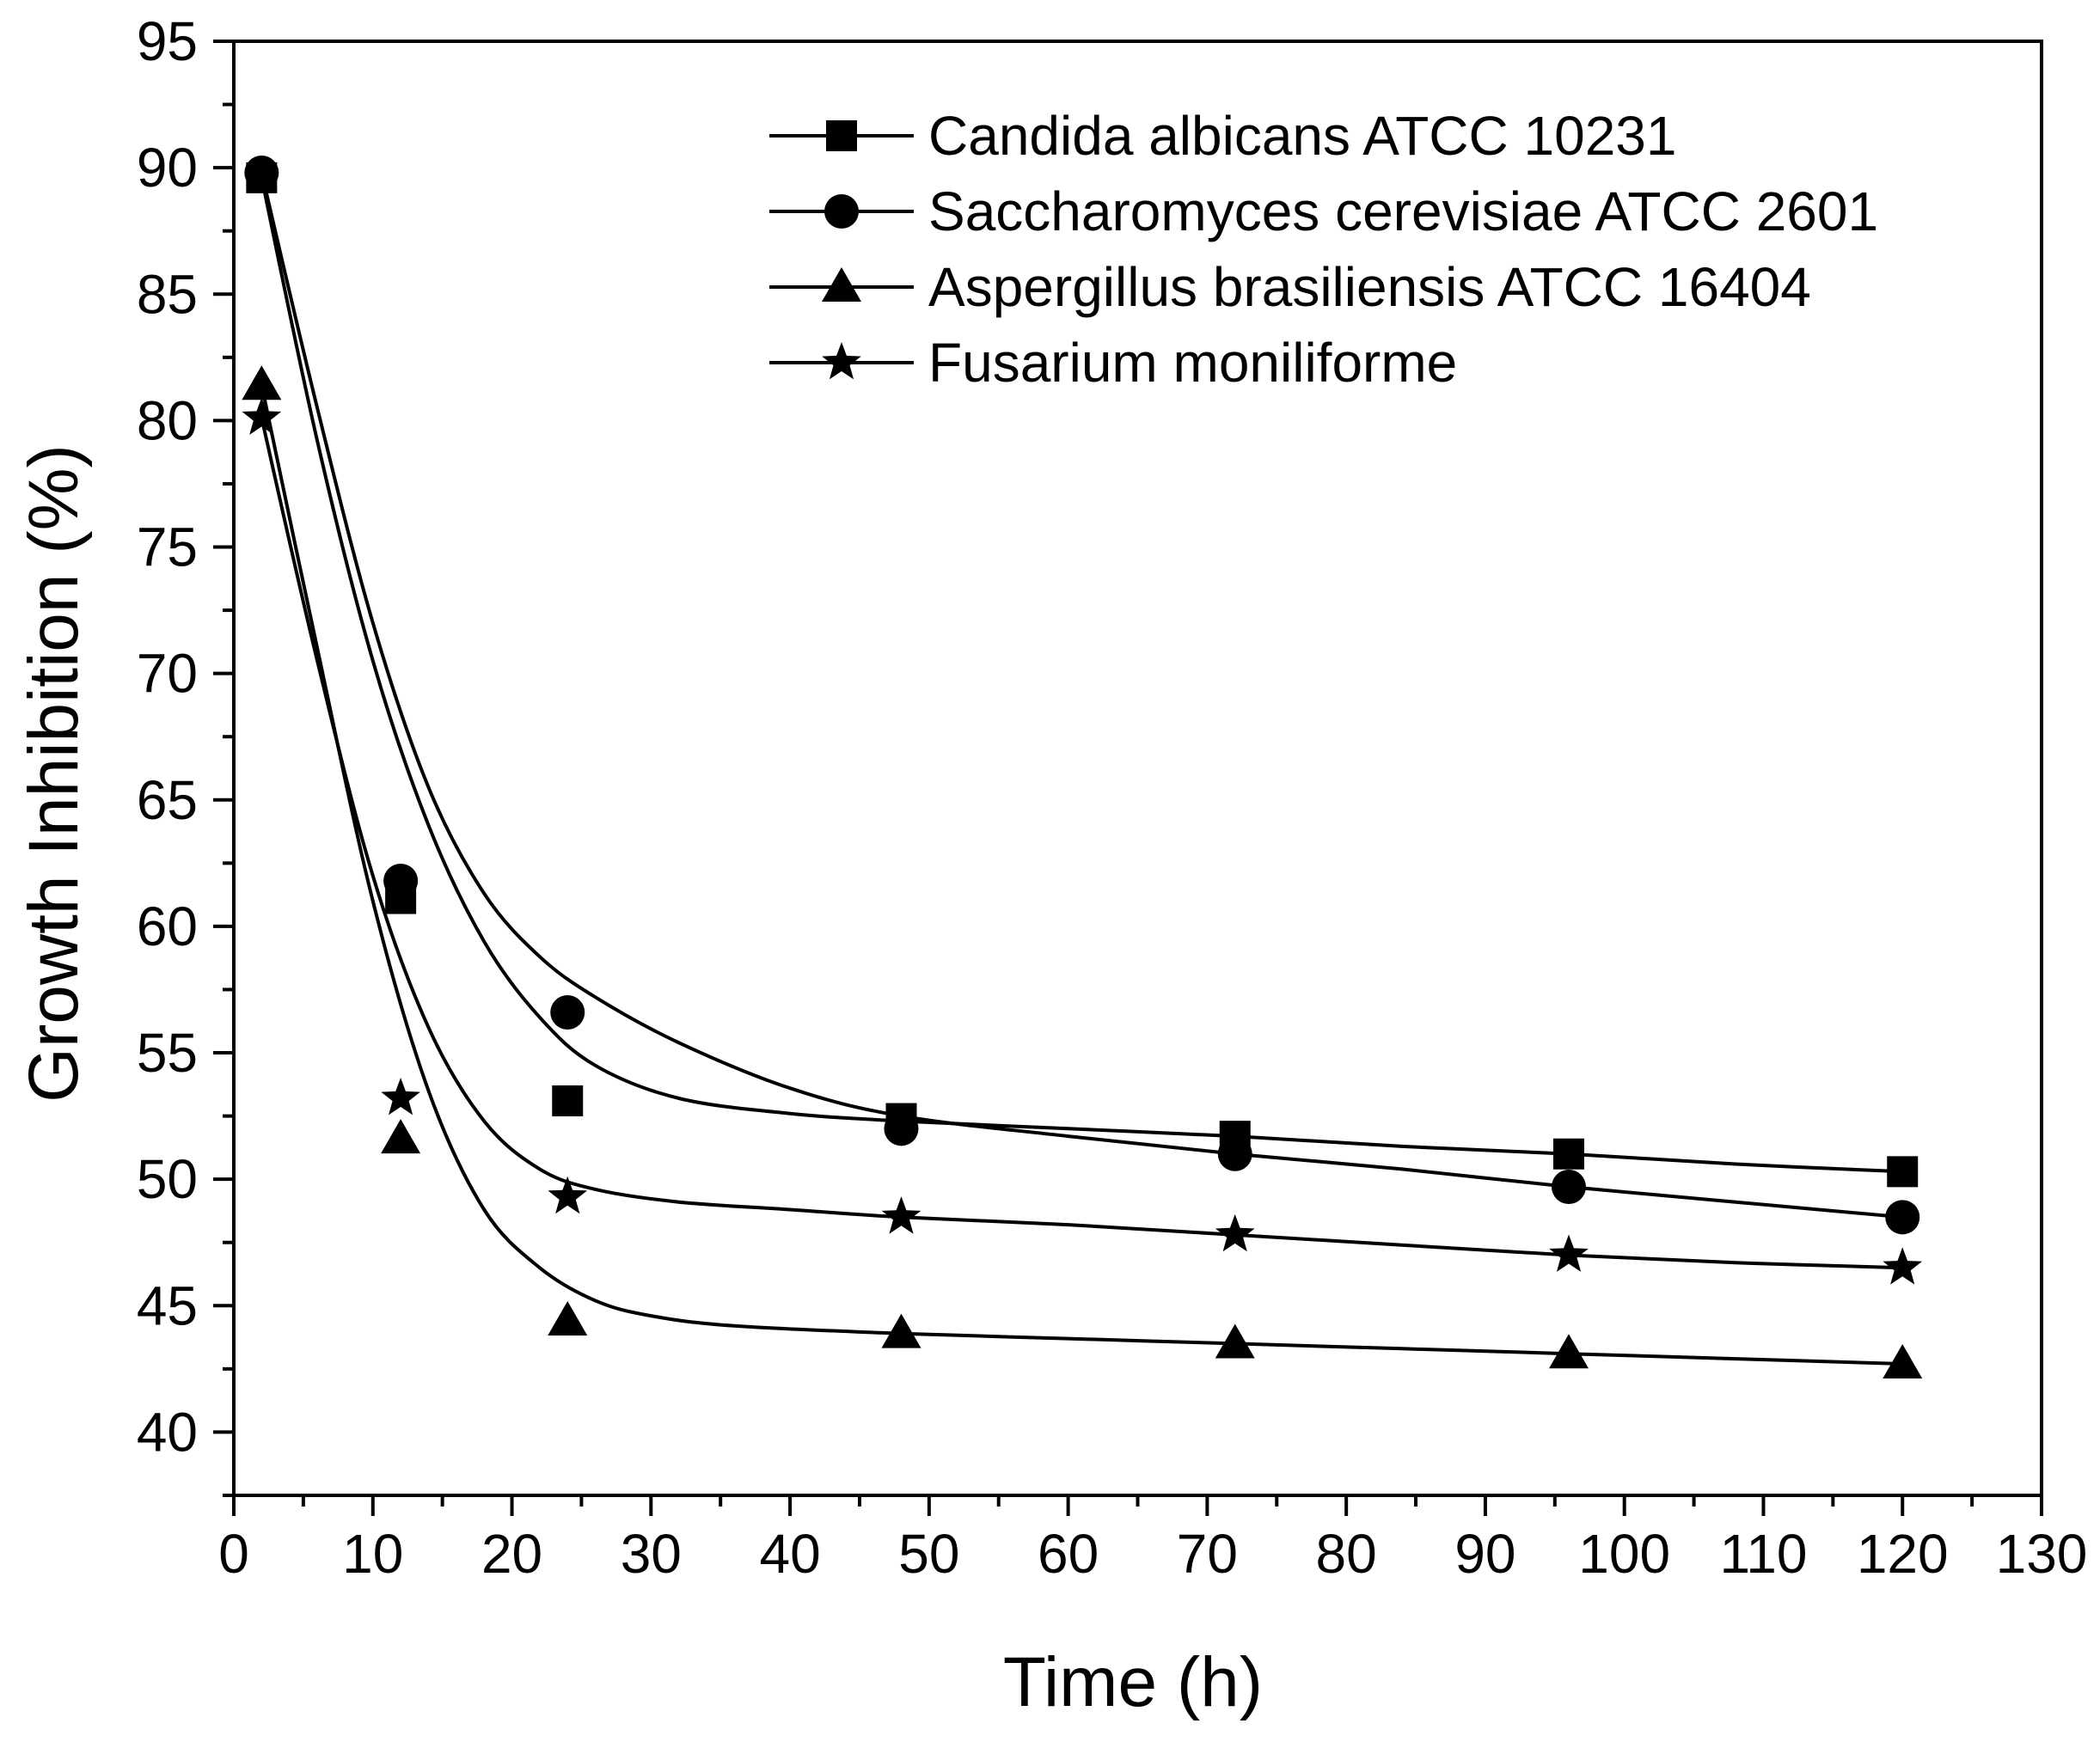 The height and width of the screenshot is (1742, 2100). I want to click on legend-label: Fusarium moniliforme, so click(1192, 363).